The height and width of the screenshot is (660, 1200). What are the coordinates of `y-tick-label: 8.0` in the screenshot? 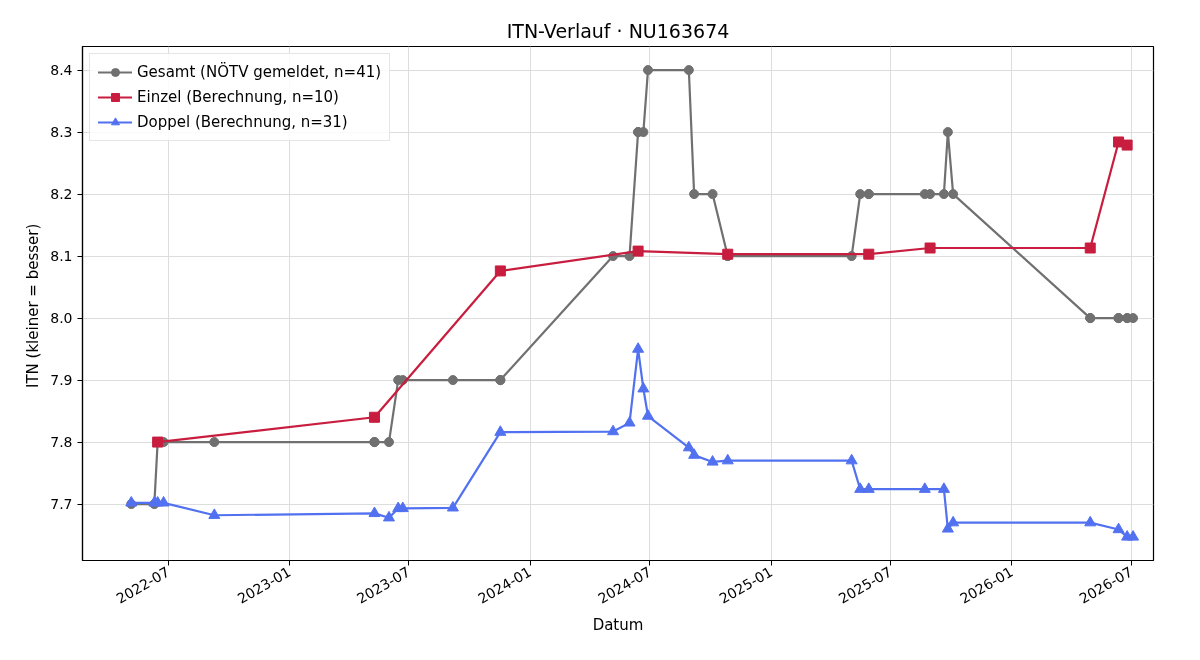 It's located at (61, 318).